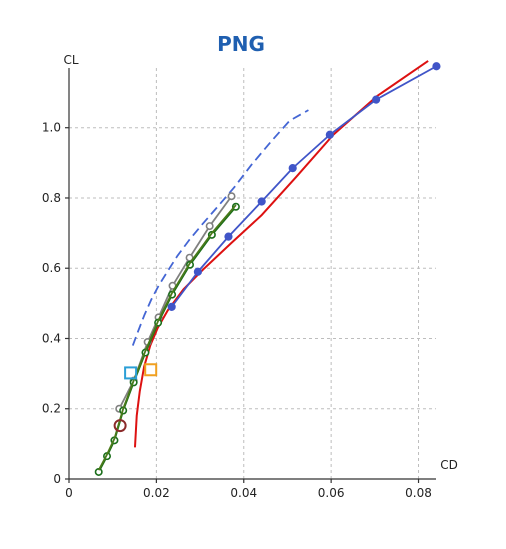 The width and height of the screenshot is (506, 549). What do you see at coordinates (241, 44) in the screenshot?
I see `chart-title: PNG` at bounding box center [241, 44].